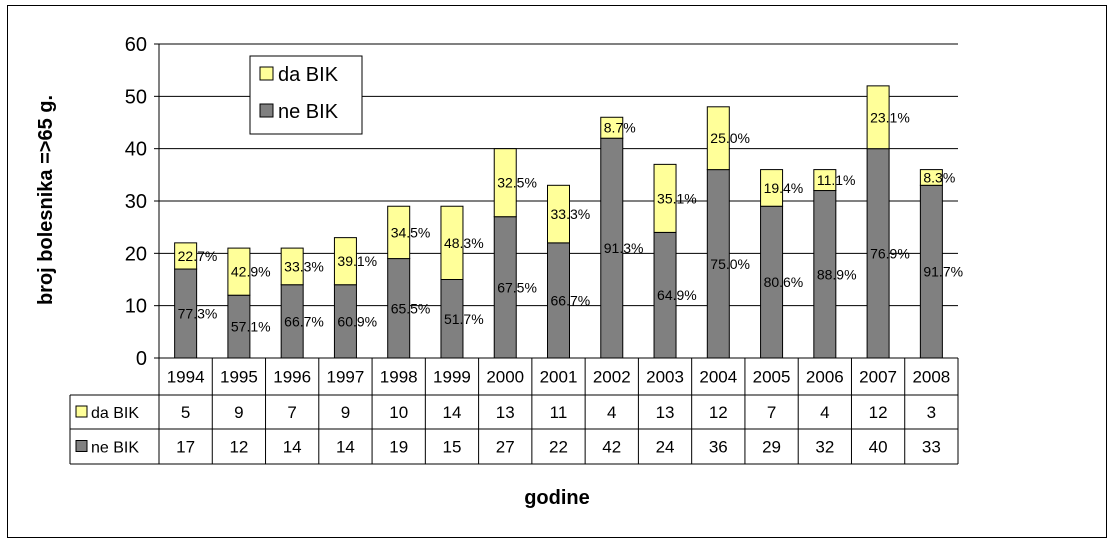 This screenshot has height=543, width=1113. Describe the element at coordinates (771, 447) in the screenshot. I see `table-cell-value: 29` at that location.